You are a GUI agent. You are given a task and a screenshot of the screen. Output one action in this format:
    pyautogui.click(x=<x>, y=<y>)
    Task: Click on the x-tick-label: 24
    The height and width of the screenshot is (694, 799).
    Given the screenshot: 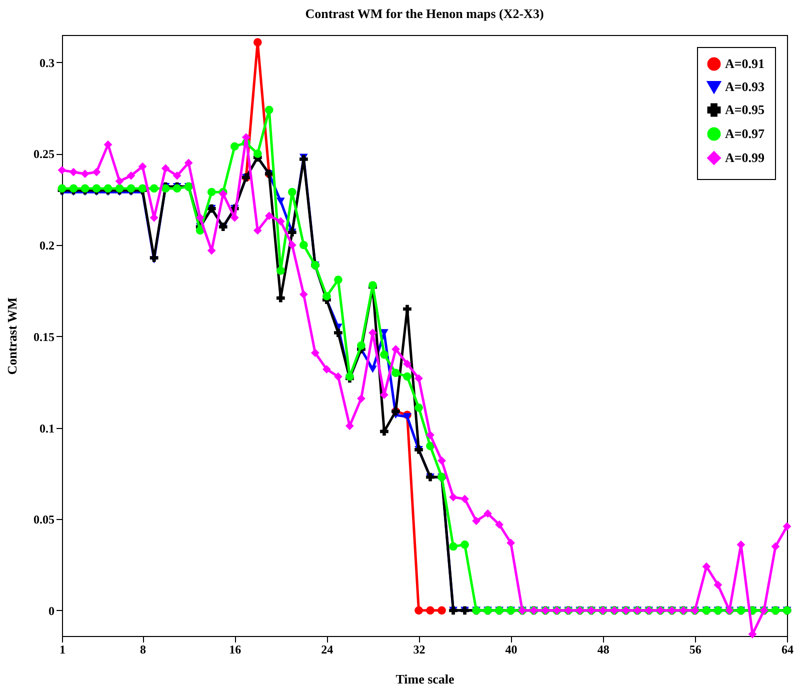 What is the action you would take?
    pyautogui.click(x=327, y=649)
    